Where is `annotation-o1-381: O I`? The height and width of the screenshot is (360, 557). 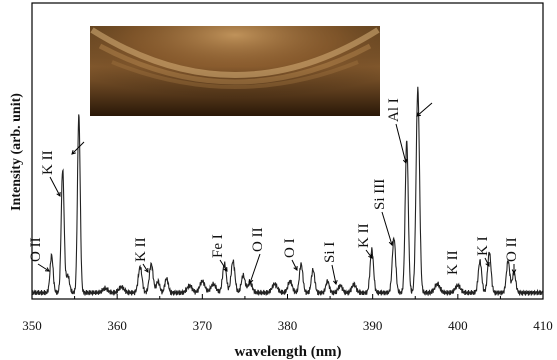
annotation-o1-381: O I is located at coordinates (290, 248).